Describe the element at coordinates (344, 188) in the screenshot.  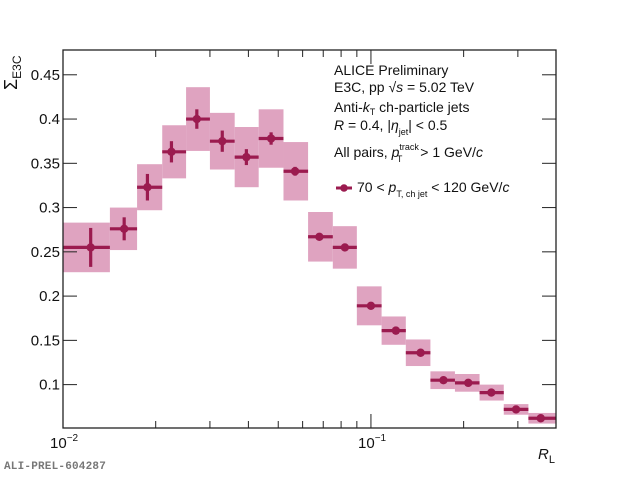
I see `legend-marker-dot` at that location.